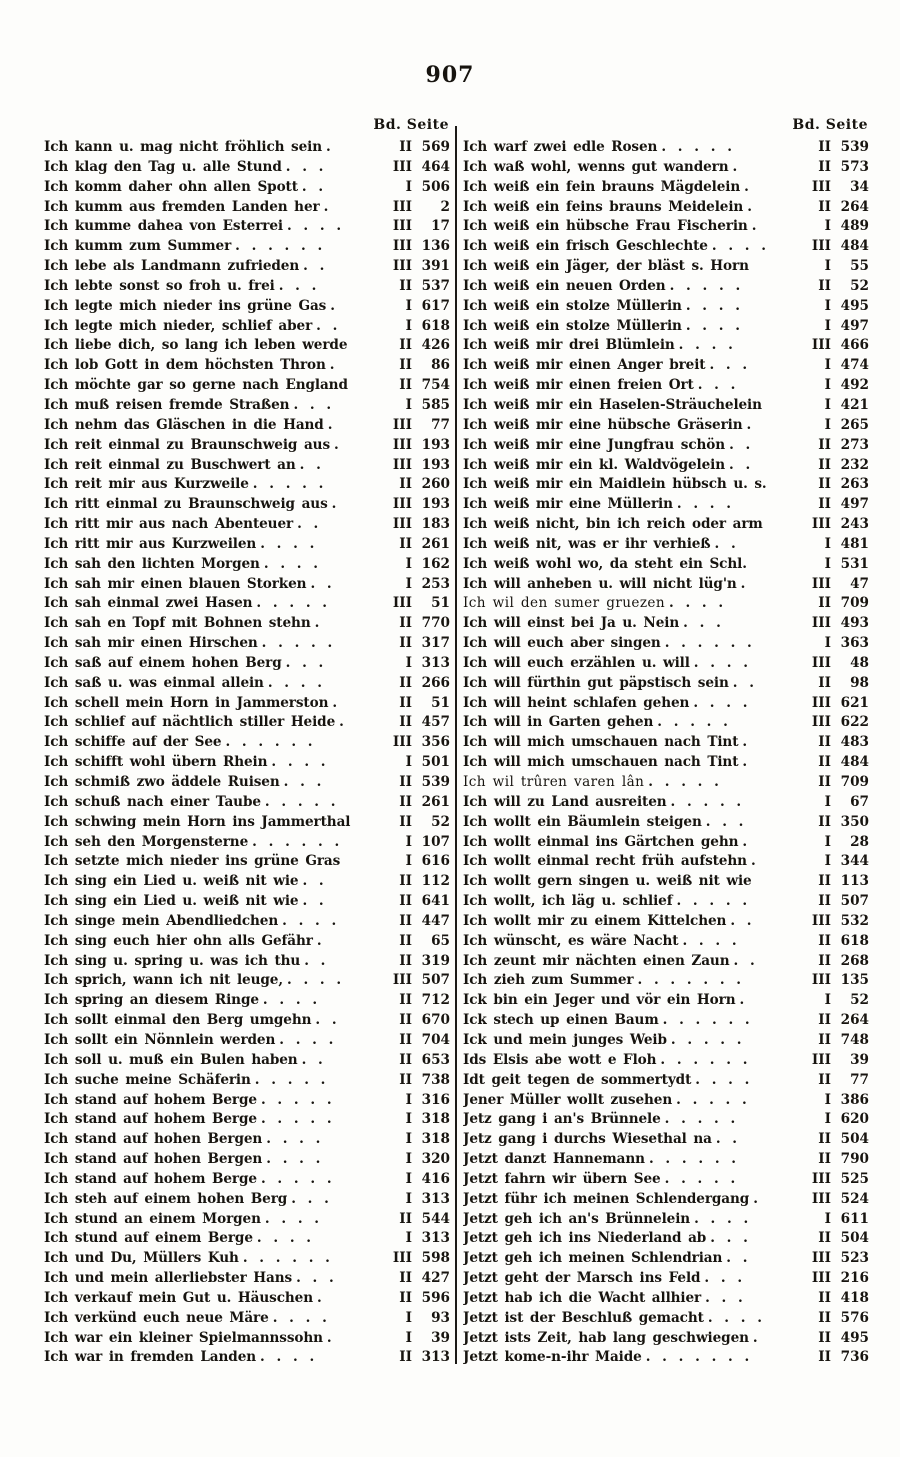 Image resolution: width=900 pixels, height=1457 pixels. What do you see at coordinates (440, 821) in the screenshot?
I see `page-ref: 52` at bounding box center [440, 821].